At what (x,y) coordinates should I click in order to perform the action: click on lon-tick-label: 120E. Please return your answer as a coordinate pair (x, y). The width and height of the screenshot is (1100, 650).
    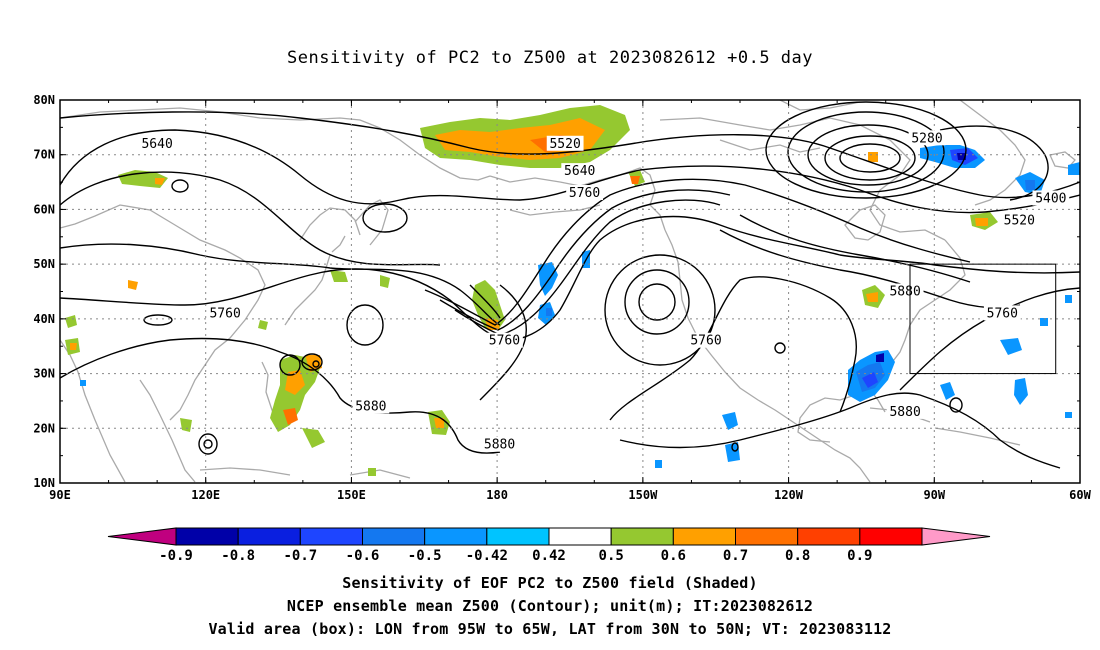
    Looking at the image, I should click on (205, 494).